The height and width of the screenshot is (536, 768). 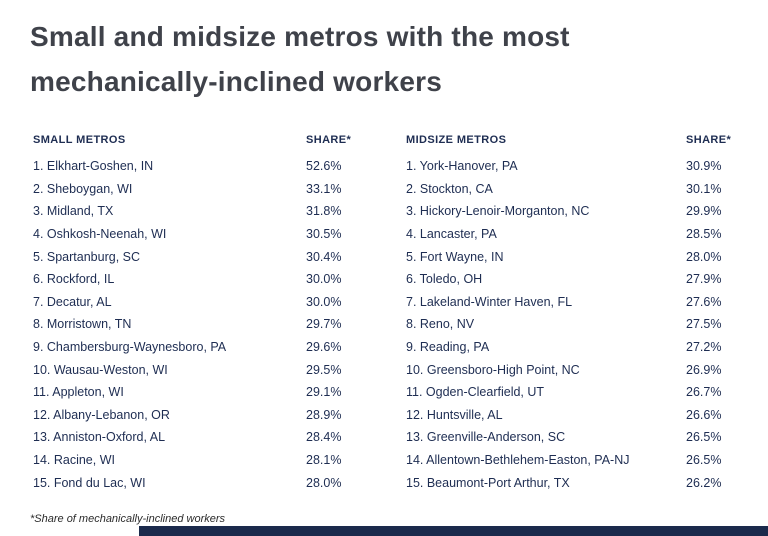 What do you see at coordinates (83, 188) in the screenshot?
I see `metro-name: 2. Sheboygan, WI` at bounding box center [83, 188].